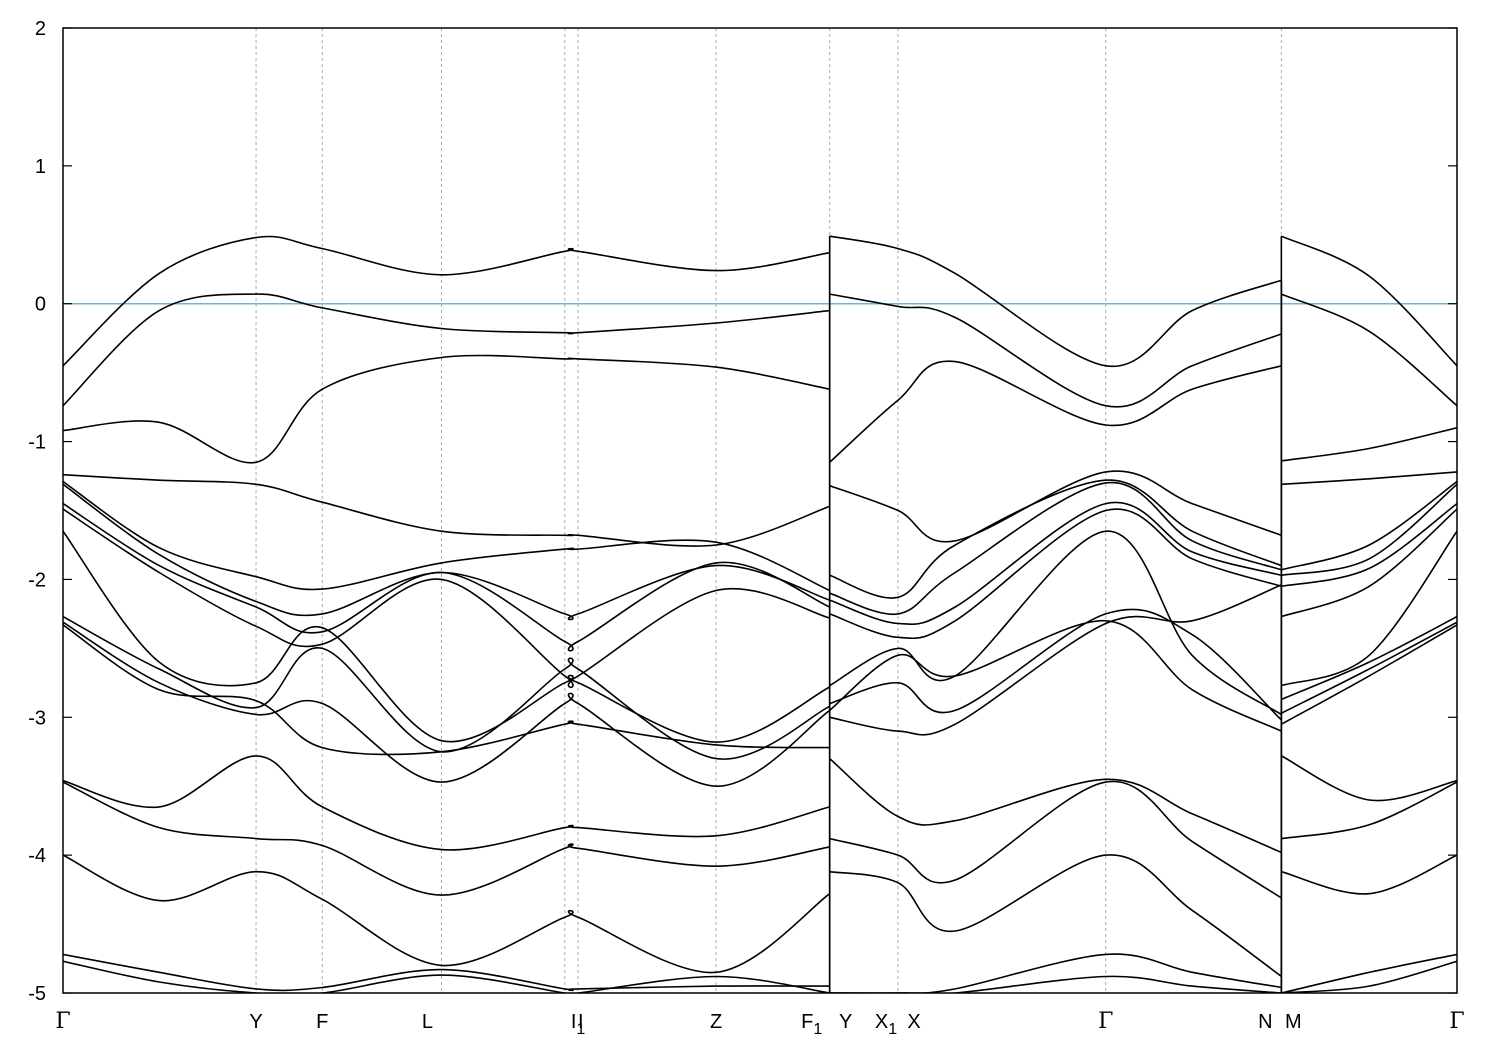 The height and width of the screenshot is (1050, 1500). I want to click on y-tick-label: -5, so click(37, 994).